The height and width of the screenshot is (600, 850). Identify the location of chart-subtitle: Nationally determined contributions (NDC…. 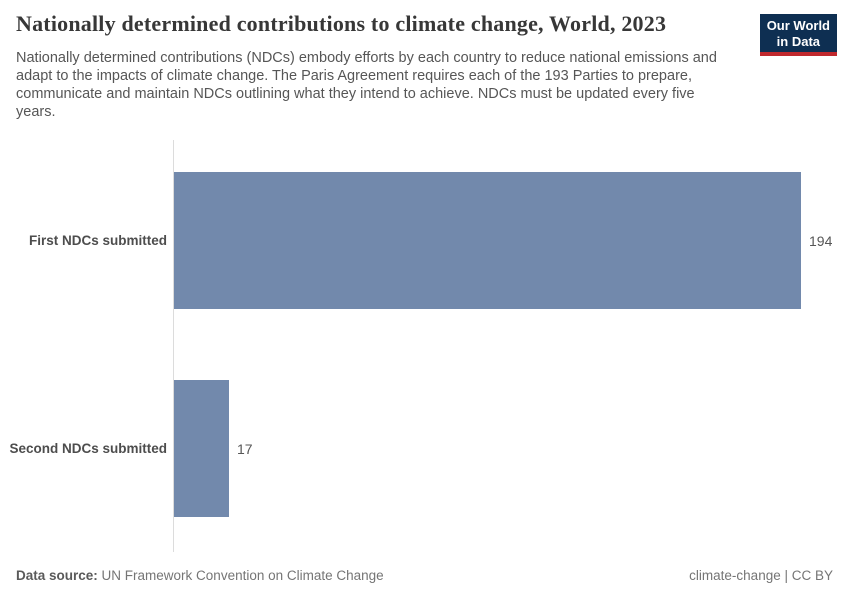
(366, 85).